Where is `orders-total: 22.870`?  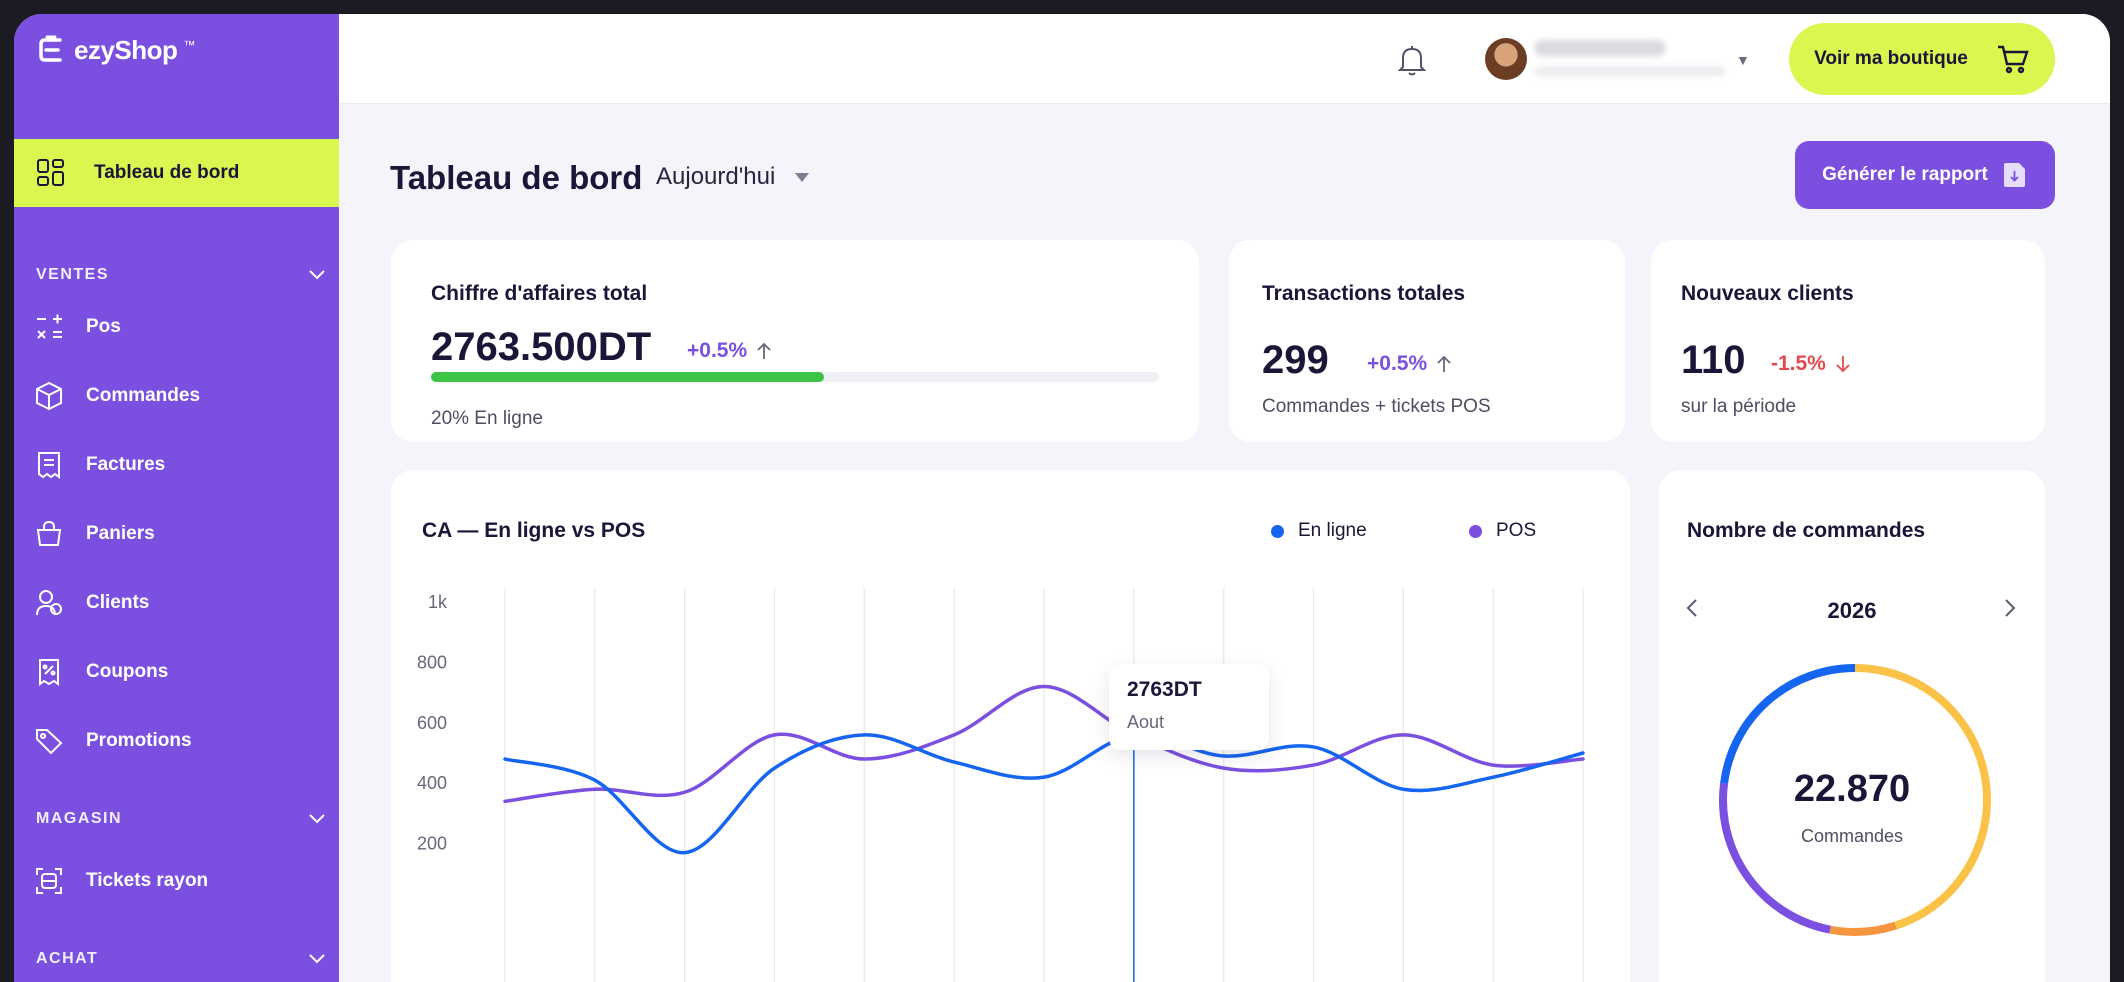
orders-total: 22.870 is located at coordinates (1852, 789).